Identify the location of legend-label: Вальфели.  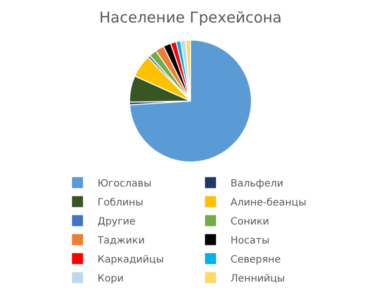
(257, 184).